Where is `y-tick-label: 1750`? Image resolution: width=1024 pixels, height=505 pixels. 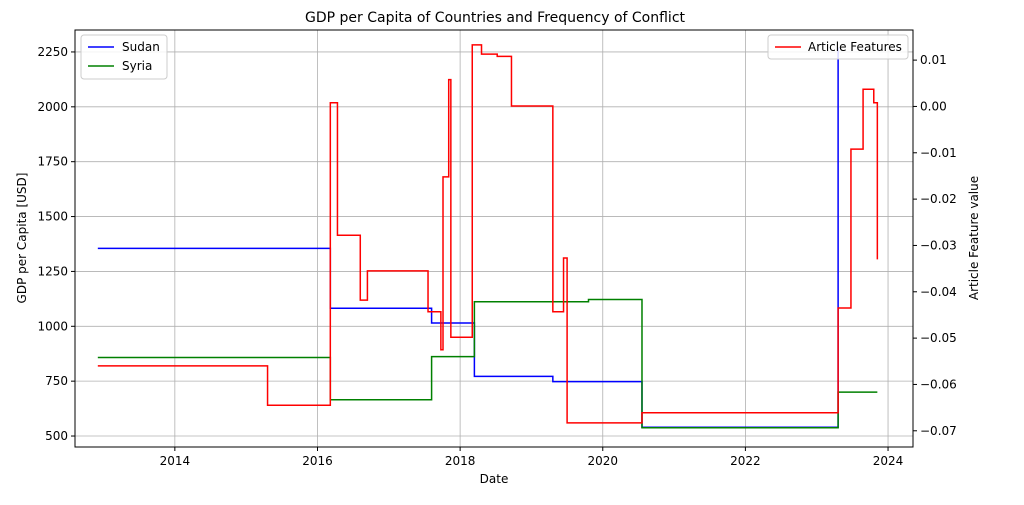 y-tick-label: 1750 is located at coordinates (52, 162).